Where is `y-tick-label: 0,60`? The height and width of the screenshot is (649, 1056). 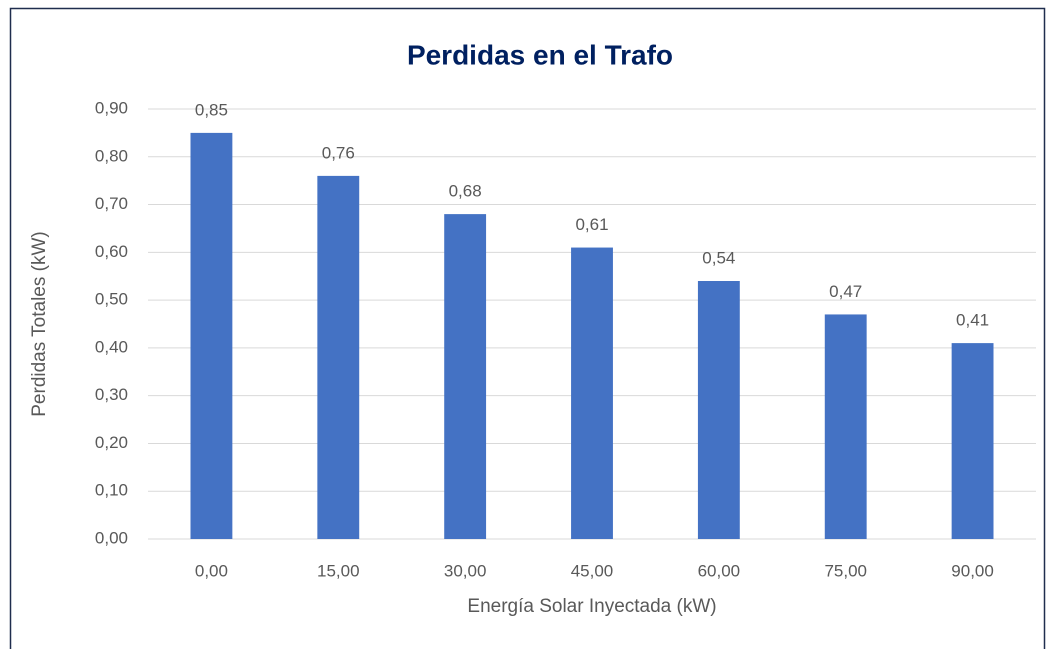
y-tick-label: 0,60 is located at coordinates (111, 251).